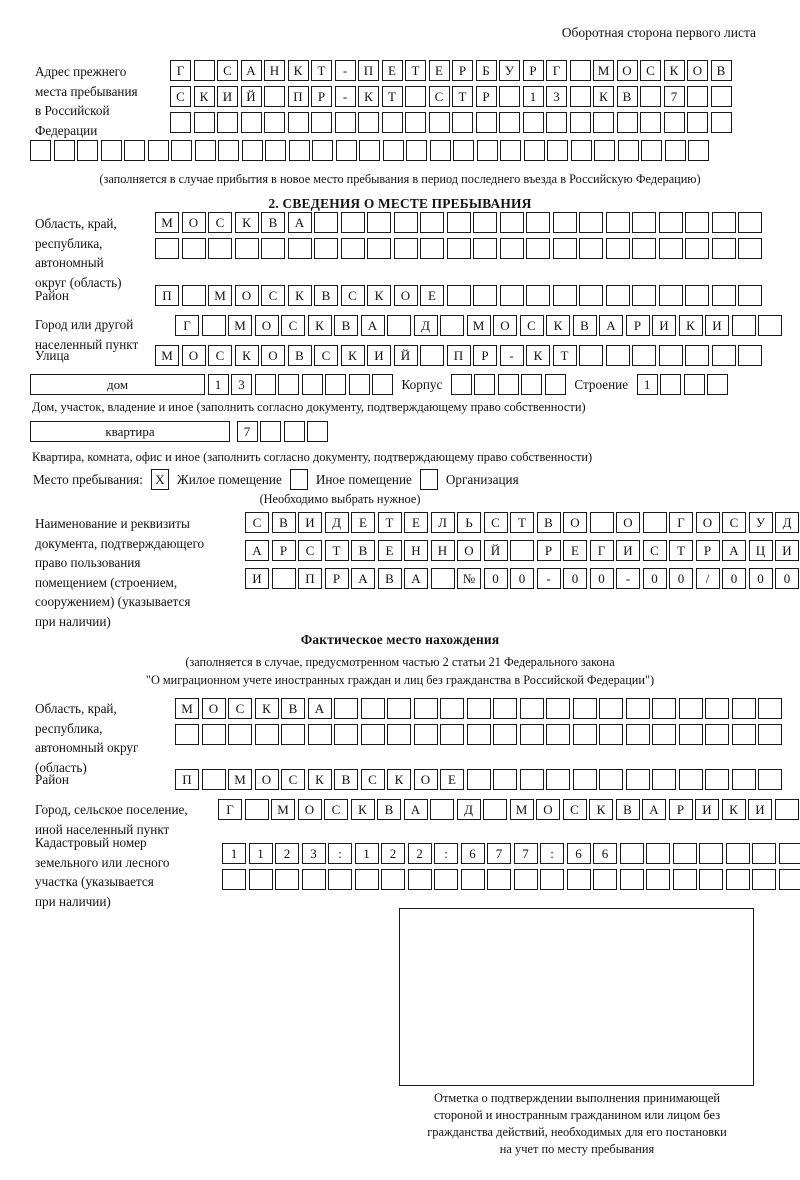 The width and height of the screenshot is (800, 1180). I want to click on char-cell: 6, so click(578, 853).